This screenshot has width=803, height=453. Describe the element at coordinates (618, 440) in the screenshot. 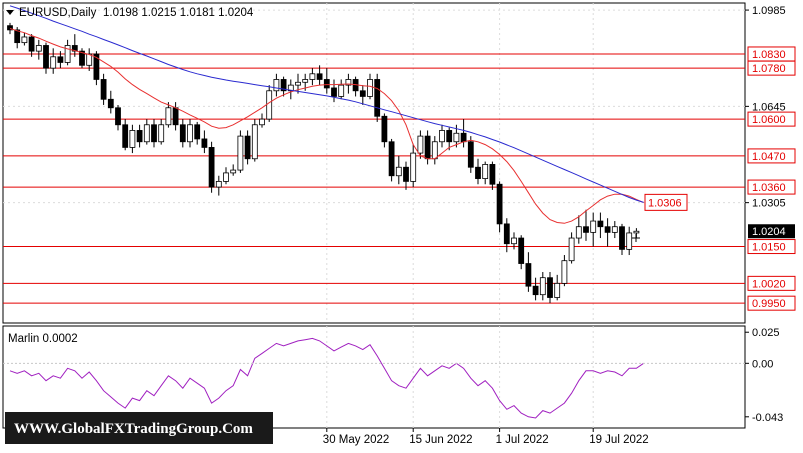

I see `date-tick-label: 19 Jul 2022` at that location.